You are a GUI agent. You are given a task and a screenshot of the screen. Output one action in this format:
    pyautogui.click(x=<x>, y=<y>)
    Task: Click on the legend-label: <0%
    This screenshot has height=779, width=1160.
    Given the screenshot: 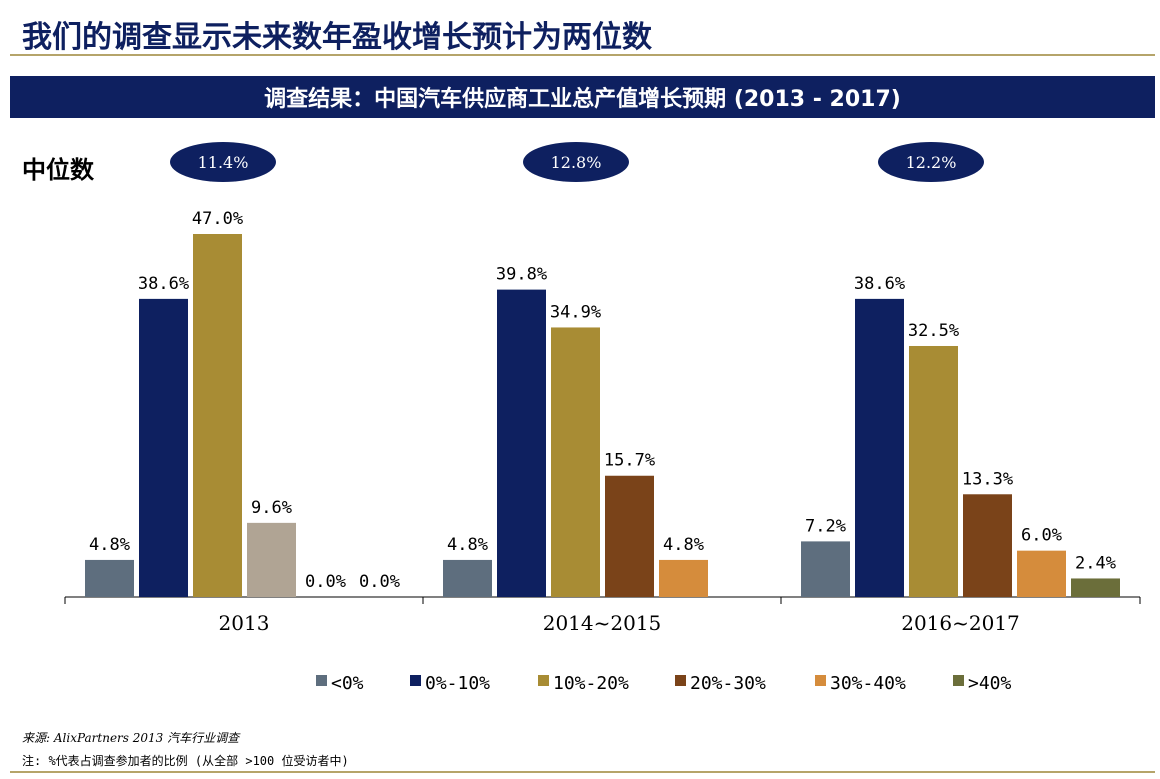 What is the action you would take?
    pyautogui.click(x=347, y=683)
    